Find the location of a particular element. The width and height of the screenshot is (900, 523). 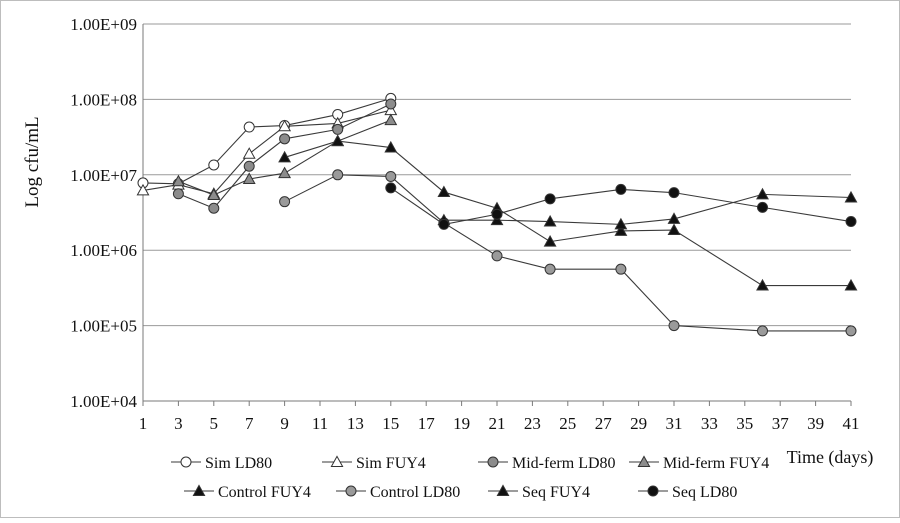

legend-label: Mid-ferm FUY4 is located at coordinates (716, 463).